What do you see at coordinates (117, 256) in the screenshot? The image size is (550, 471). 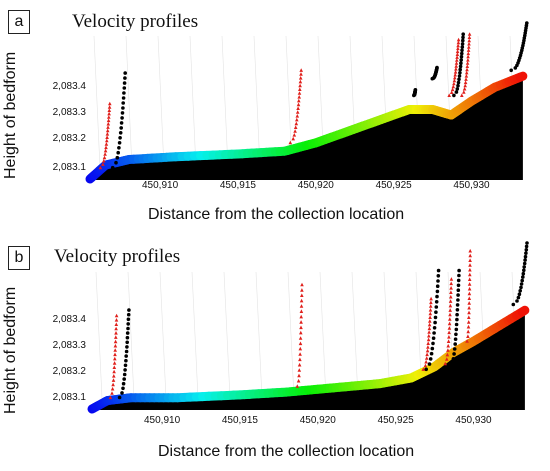 I see `chart-title: Velocity profiles` at bounding box center [117, 256].